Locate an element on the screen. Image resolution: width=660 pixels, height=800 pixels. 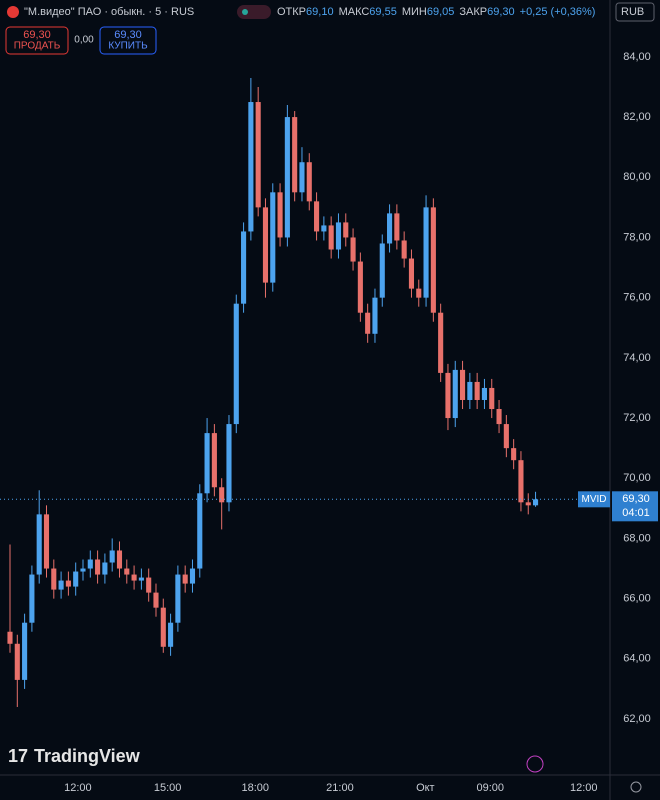
sell-price: 69,30 is located at coordinates (37, 35).